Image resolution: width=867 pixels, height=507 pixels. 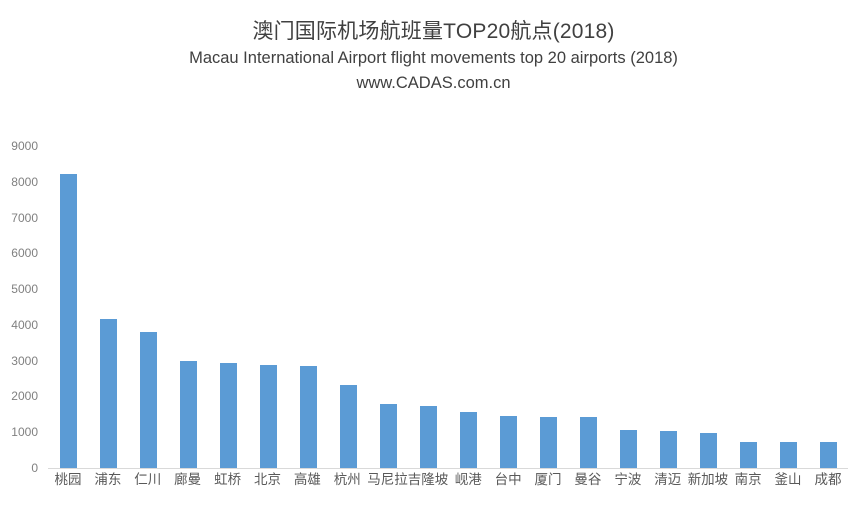 I want to click on y-axis-tick-6000: 6000, so click(x=24, y=253).